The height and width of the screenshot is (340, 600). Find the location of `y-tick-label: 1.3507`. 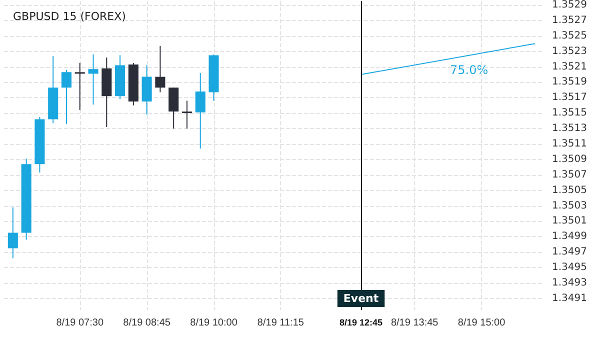

y-tick-label: 1.3507 is located at coordinates (569, 174).